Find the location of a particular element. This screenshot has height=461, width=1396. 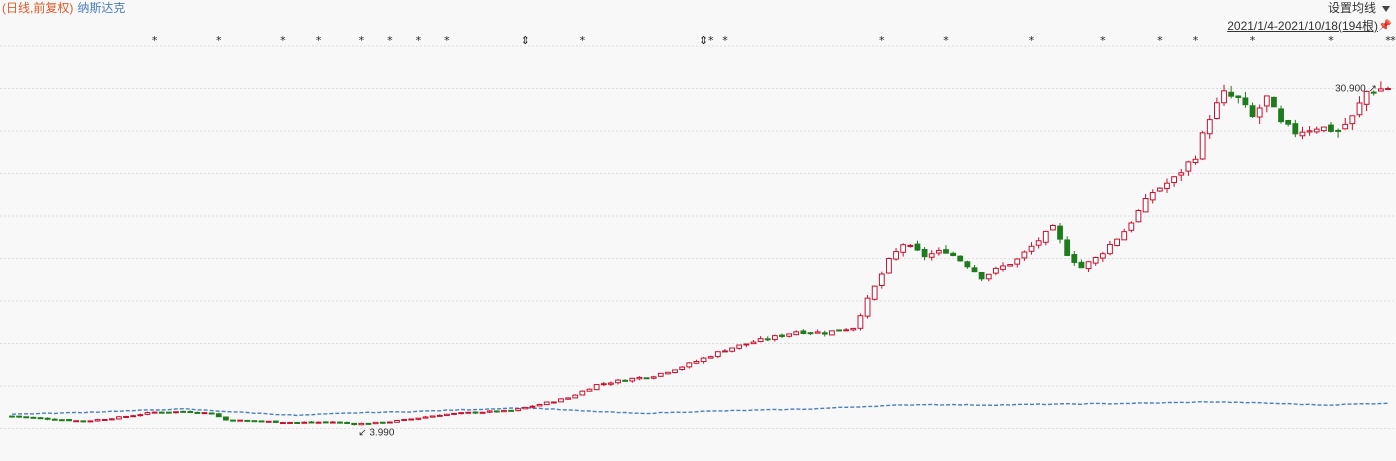

index-label: 纳斯达克 is located at coordinates (101, 8).